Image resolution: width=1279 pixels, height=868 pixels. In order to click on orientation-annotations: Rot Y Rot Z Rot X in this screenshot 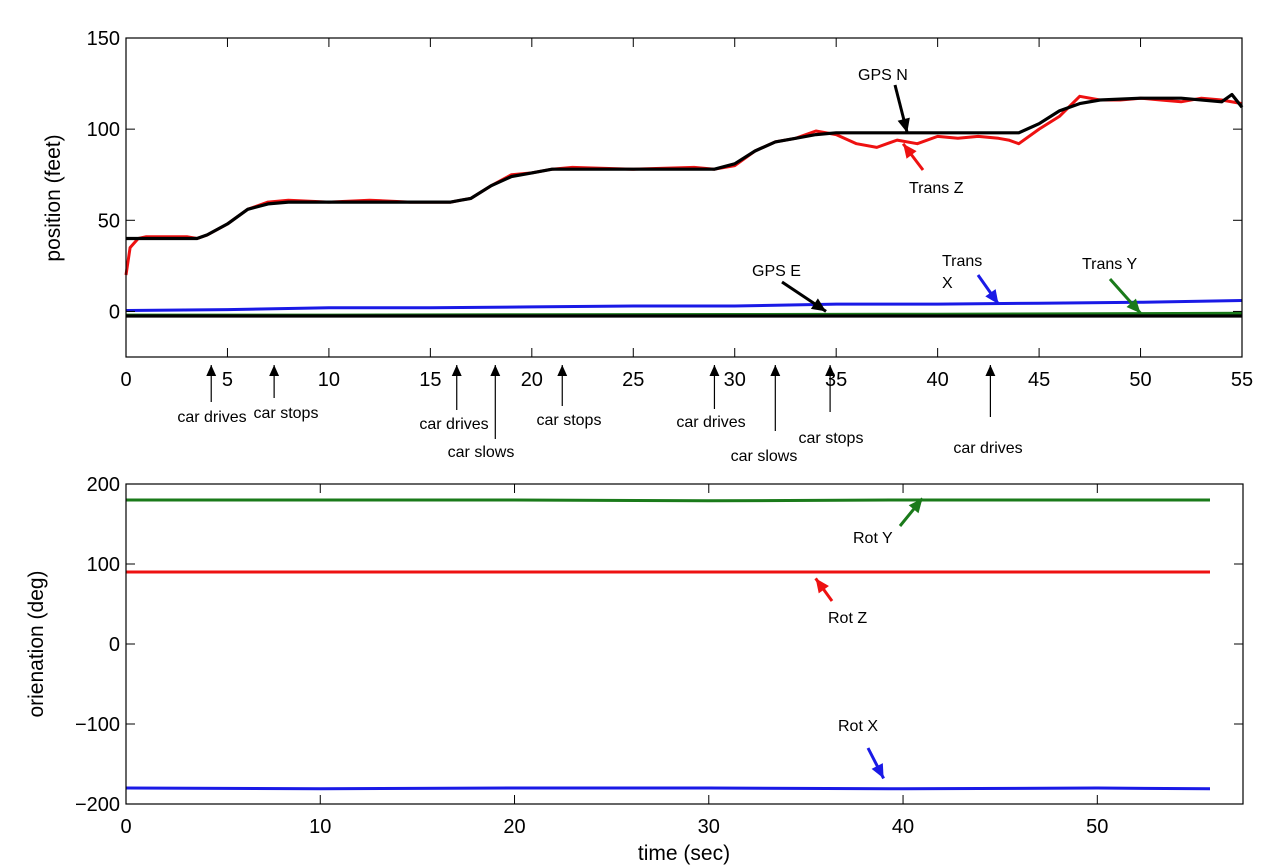, I will do `click(869, 638)`.